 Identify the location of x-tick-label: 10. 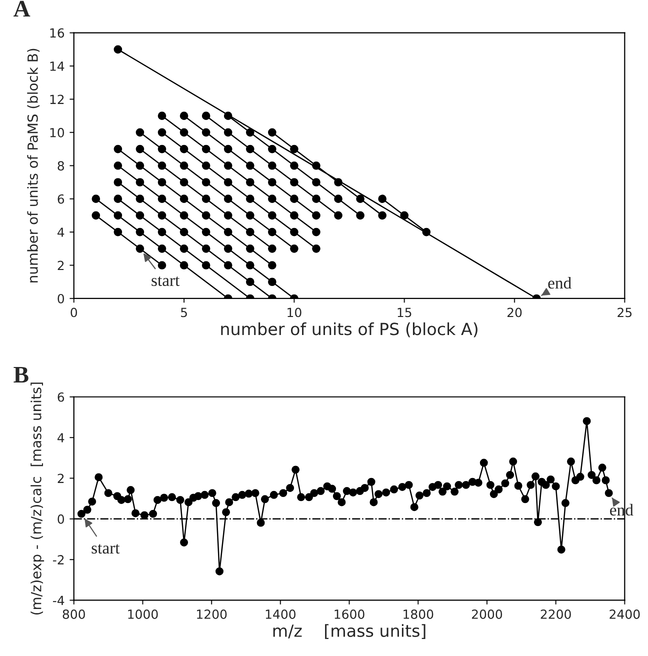
(295, 313).